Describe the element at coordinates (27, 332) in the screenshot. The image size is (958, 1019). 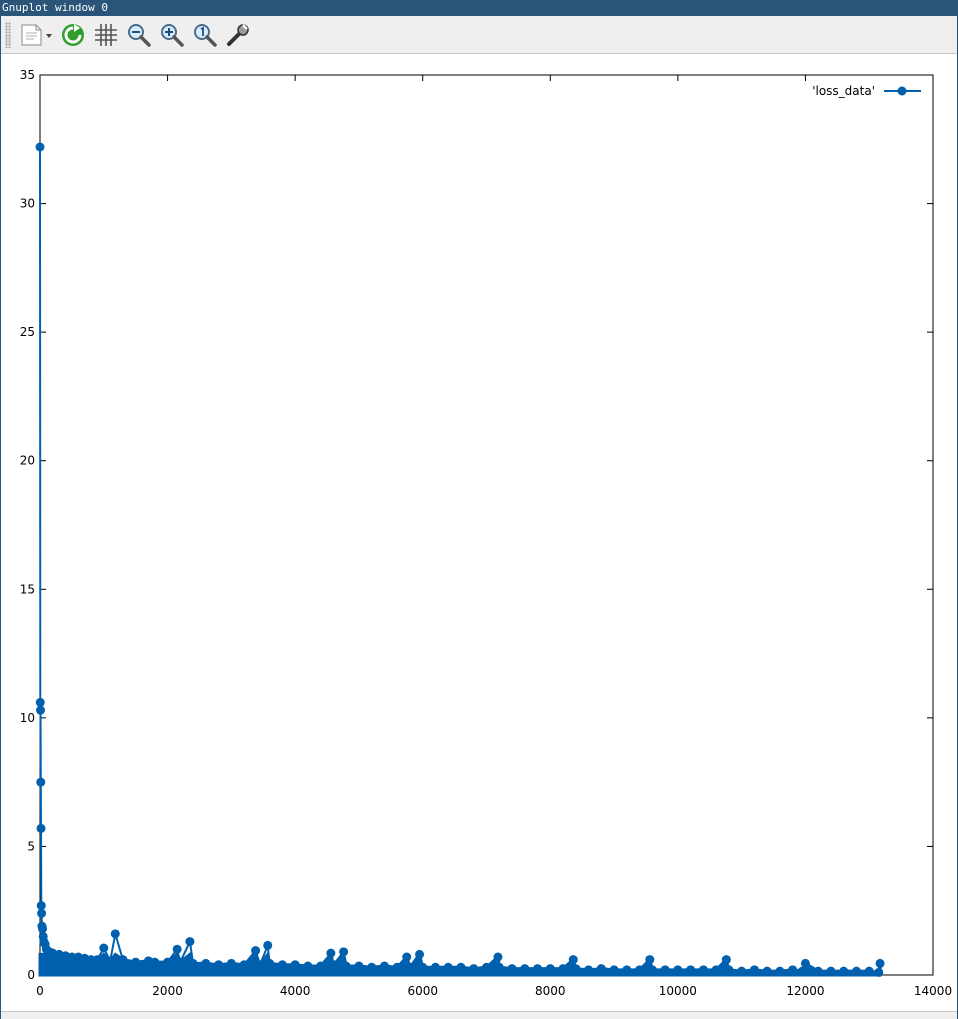
I see `y-tick-label: 25` at that location.